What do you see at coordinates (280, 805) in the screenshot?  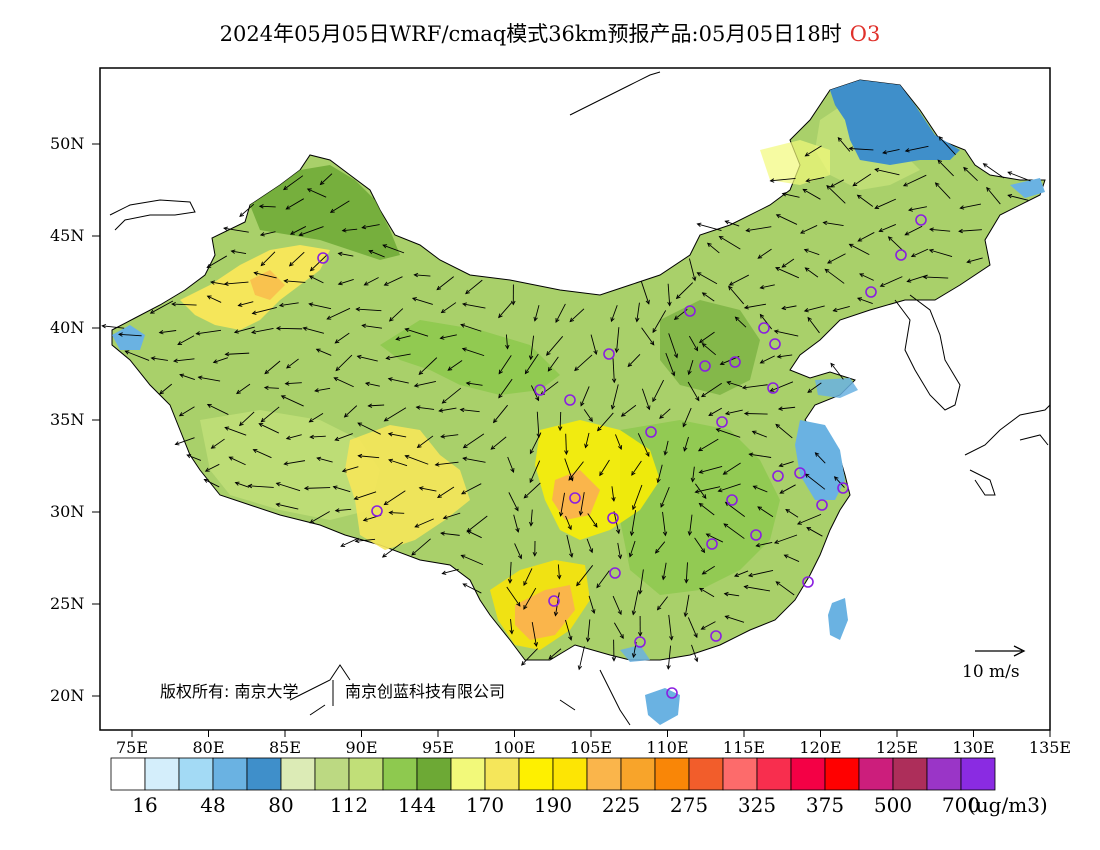 I see `colorbar-label: 80` at bounding box center [280, 805].